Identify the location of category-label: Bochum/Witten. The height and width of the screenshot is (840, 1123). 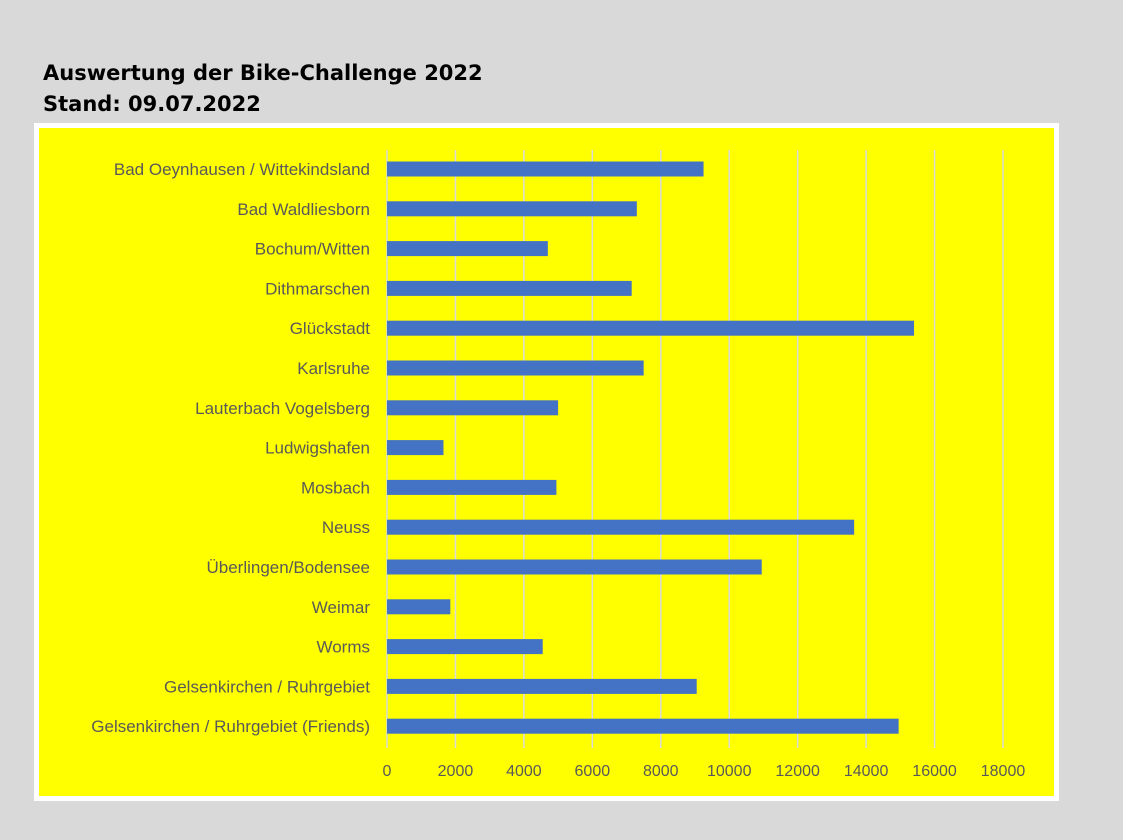
(312, 249).